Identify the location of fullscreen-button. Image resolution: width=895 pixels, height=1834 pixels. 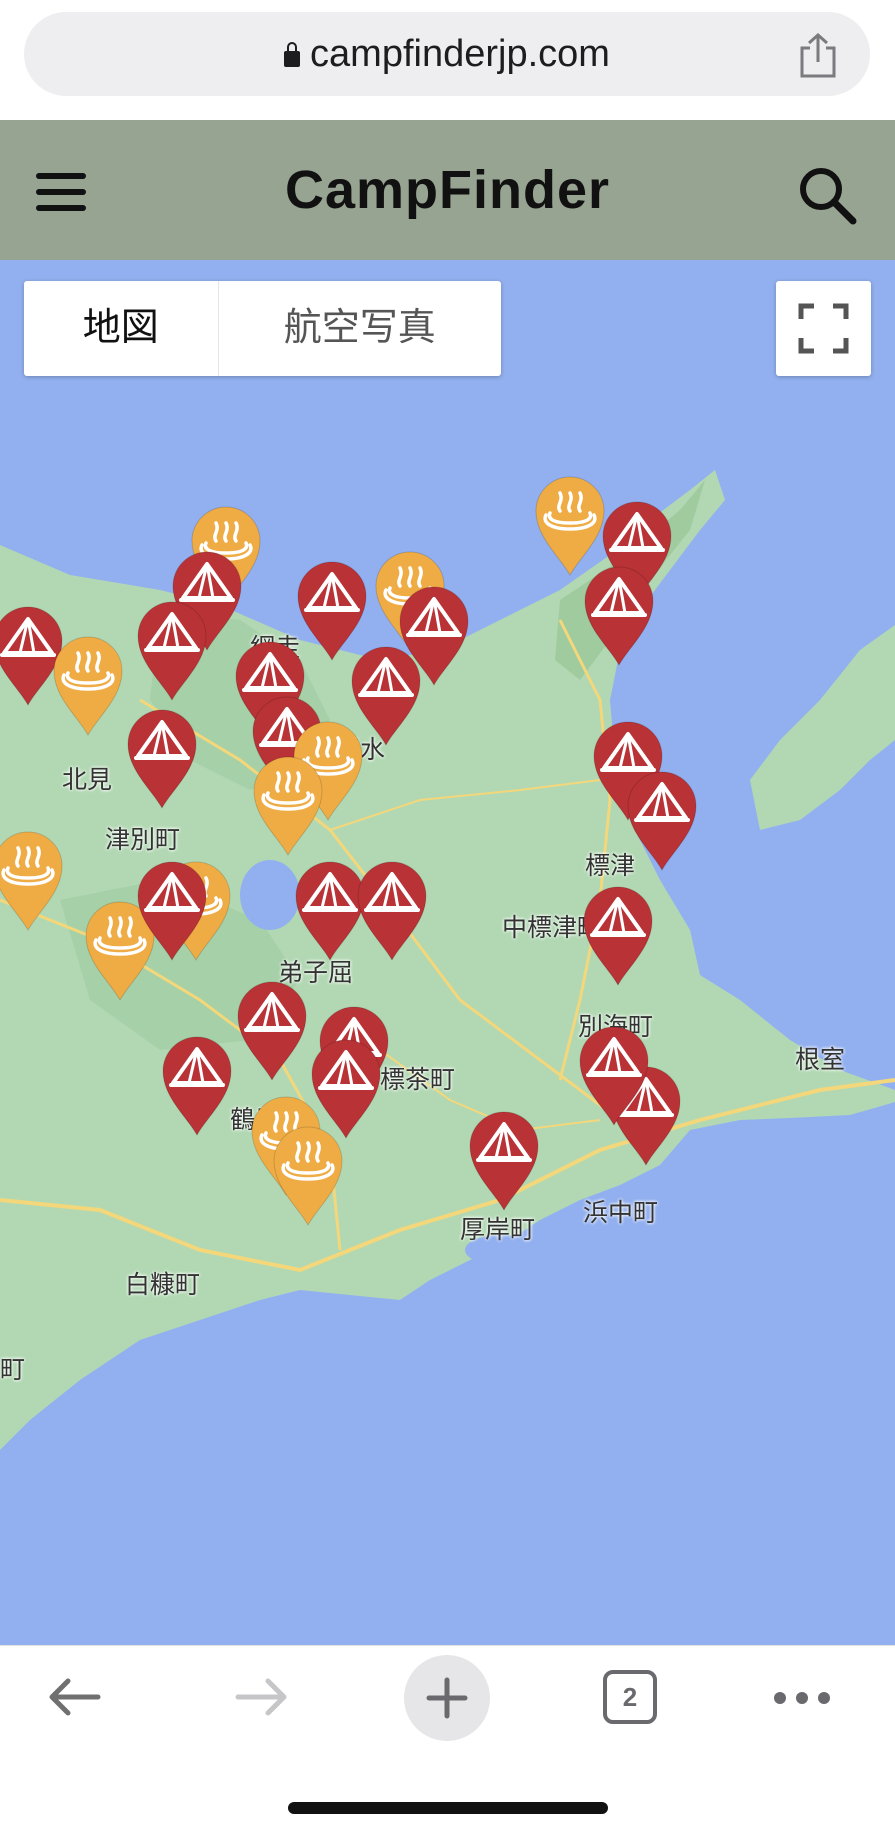
(823, 328).